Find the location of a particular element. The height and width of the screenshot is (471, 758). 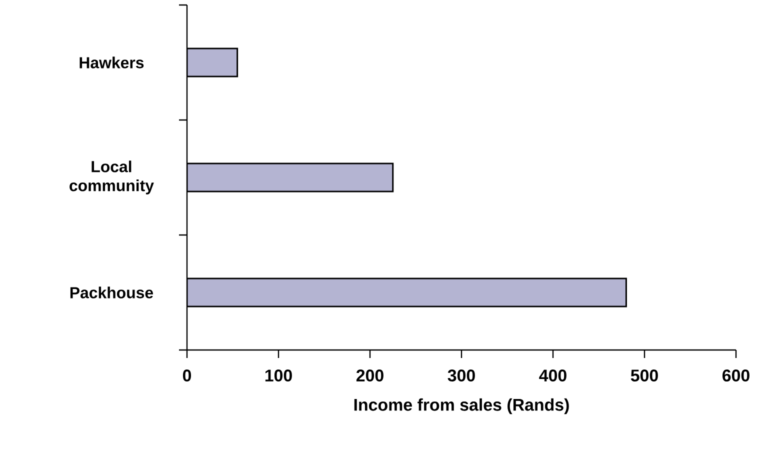

y-tick-label: Packhouse is located at coordinates (112, 292).